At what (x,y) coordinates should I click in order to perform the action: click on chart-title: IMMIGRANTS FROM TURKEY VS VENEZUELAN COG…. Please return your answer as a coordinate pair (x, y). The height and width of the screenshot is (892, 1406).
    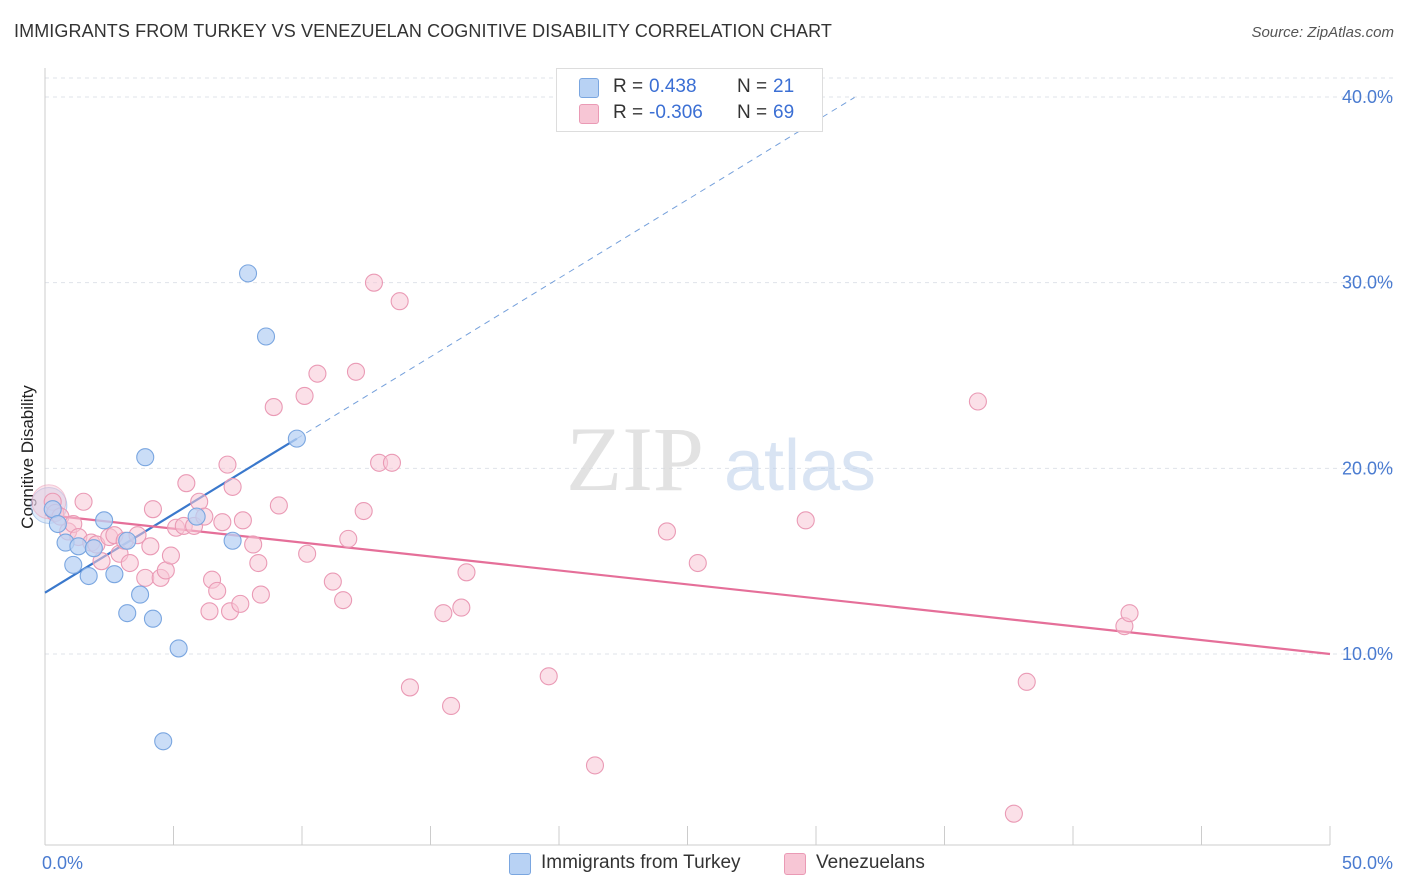
    Looking at the image, I should click on (423, 31).